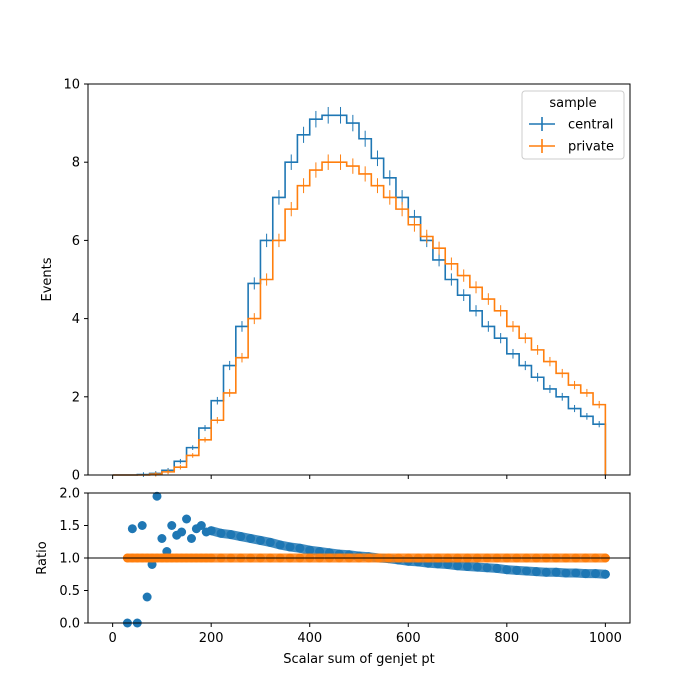 This screenshot has width=700, height=700. Describe the element at coordinates (69, 526) in the screenshot. I see `ratio-y-tick-label: 1.5` at that location.